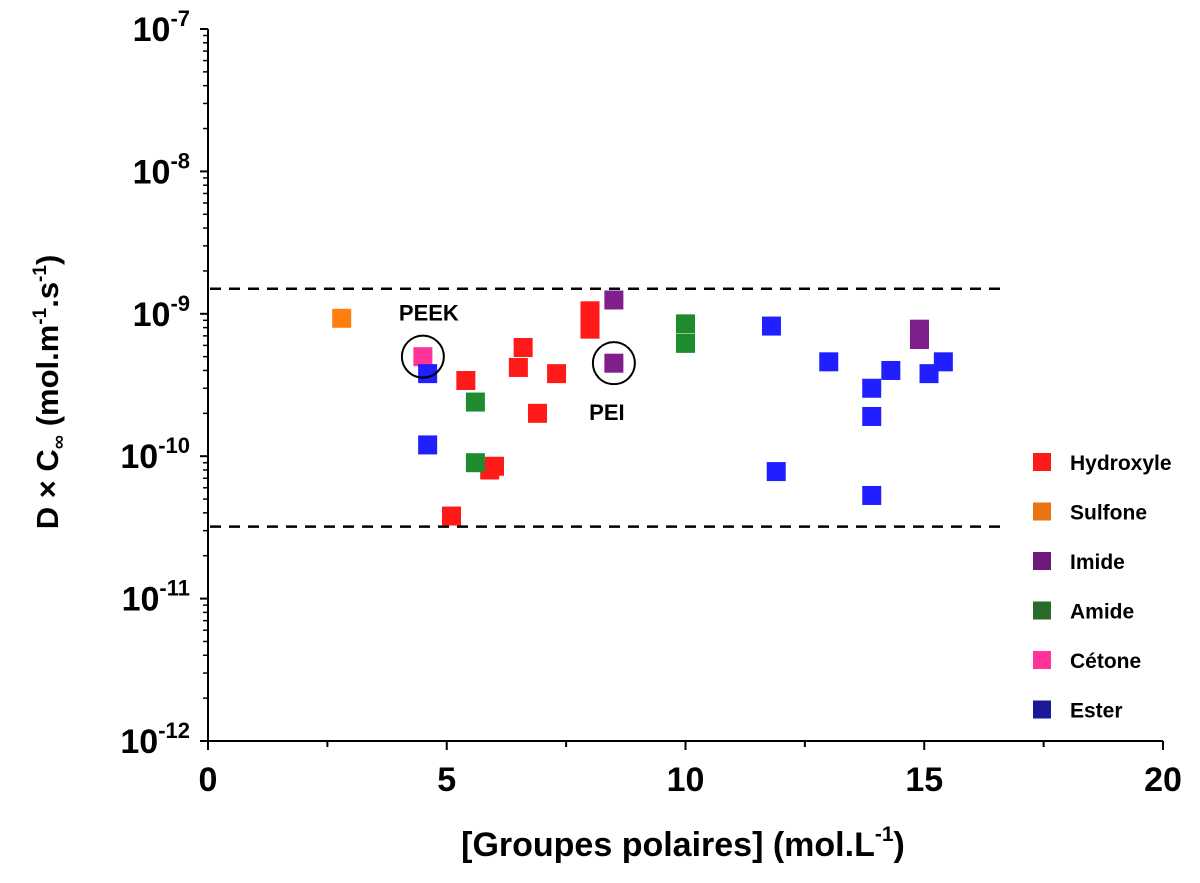 The height and width of the screenshot is (883, 1200). I want to click on y-tick-label: 10⁻⁹, so click(161, 312).